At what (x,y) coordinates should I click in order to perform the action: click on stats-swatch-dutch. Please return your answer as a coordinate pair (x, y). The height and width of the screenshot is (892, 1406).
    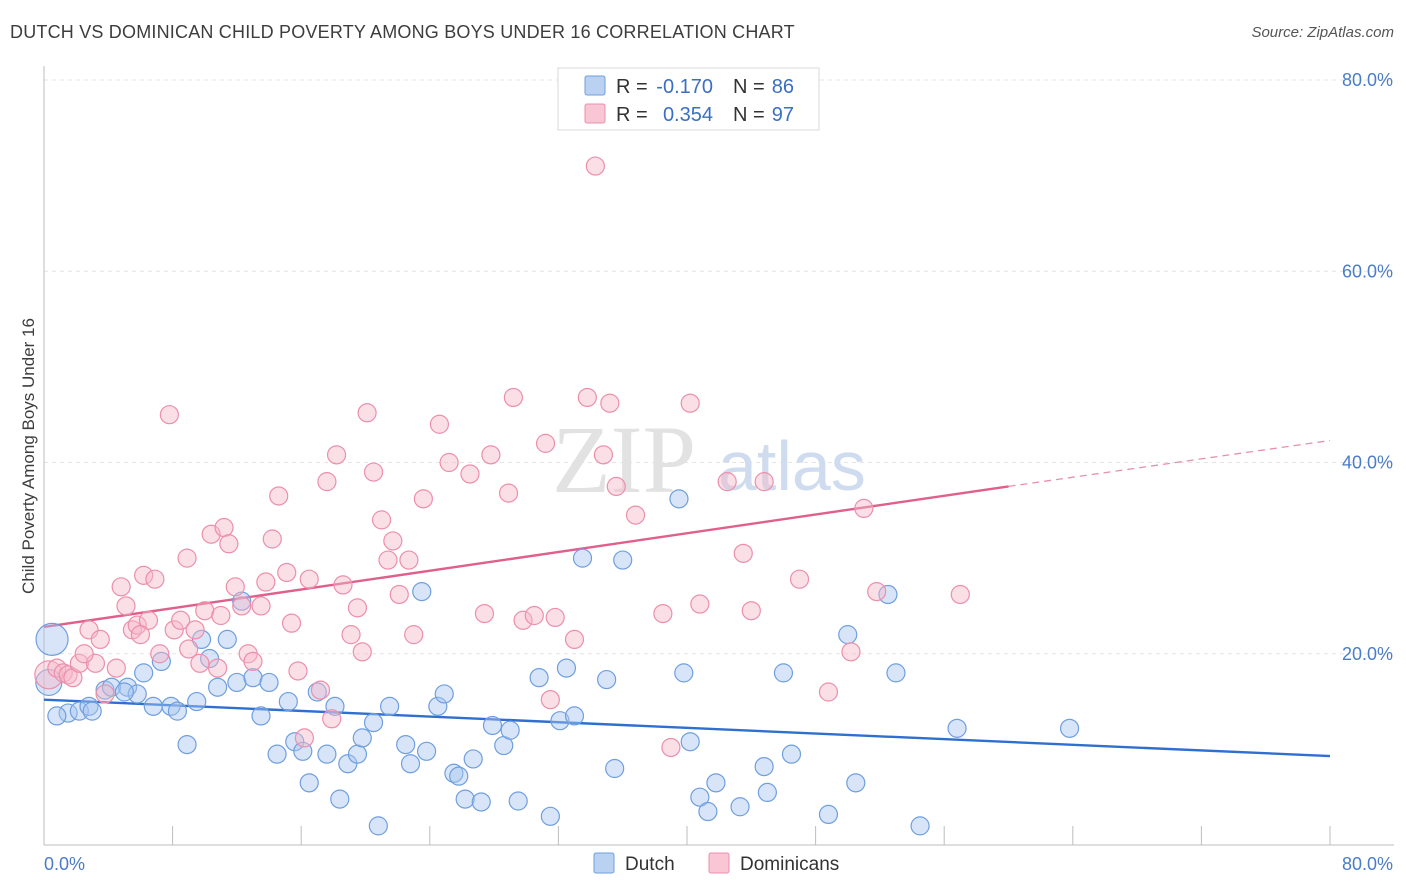
    Looking at the image, I should click on (595, 85).